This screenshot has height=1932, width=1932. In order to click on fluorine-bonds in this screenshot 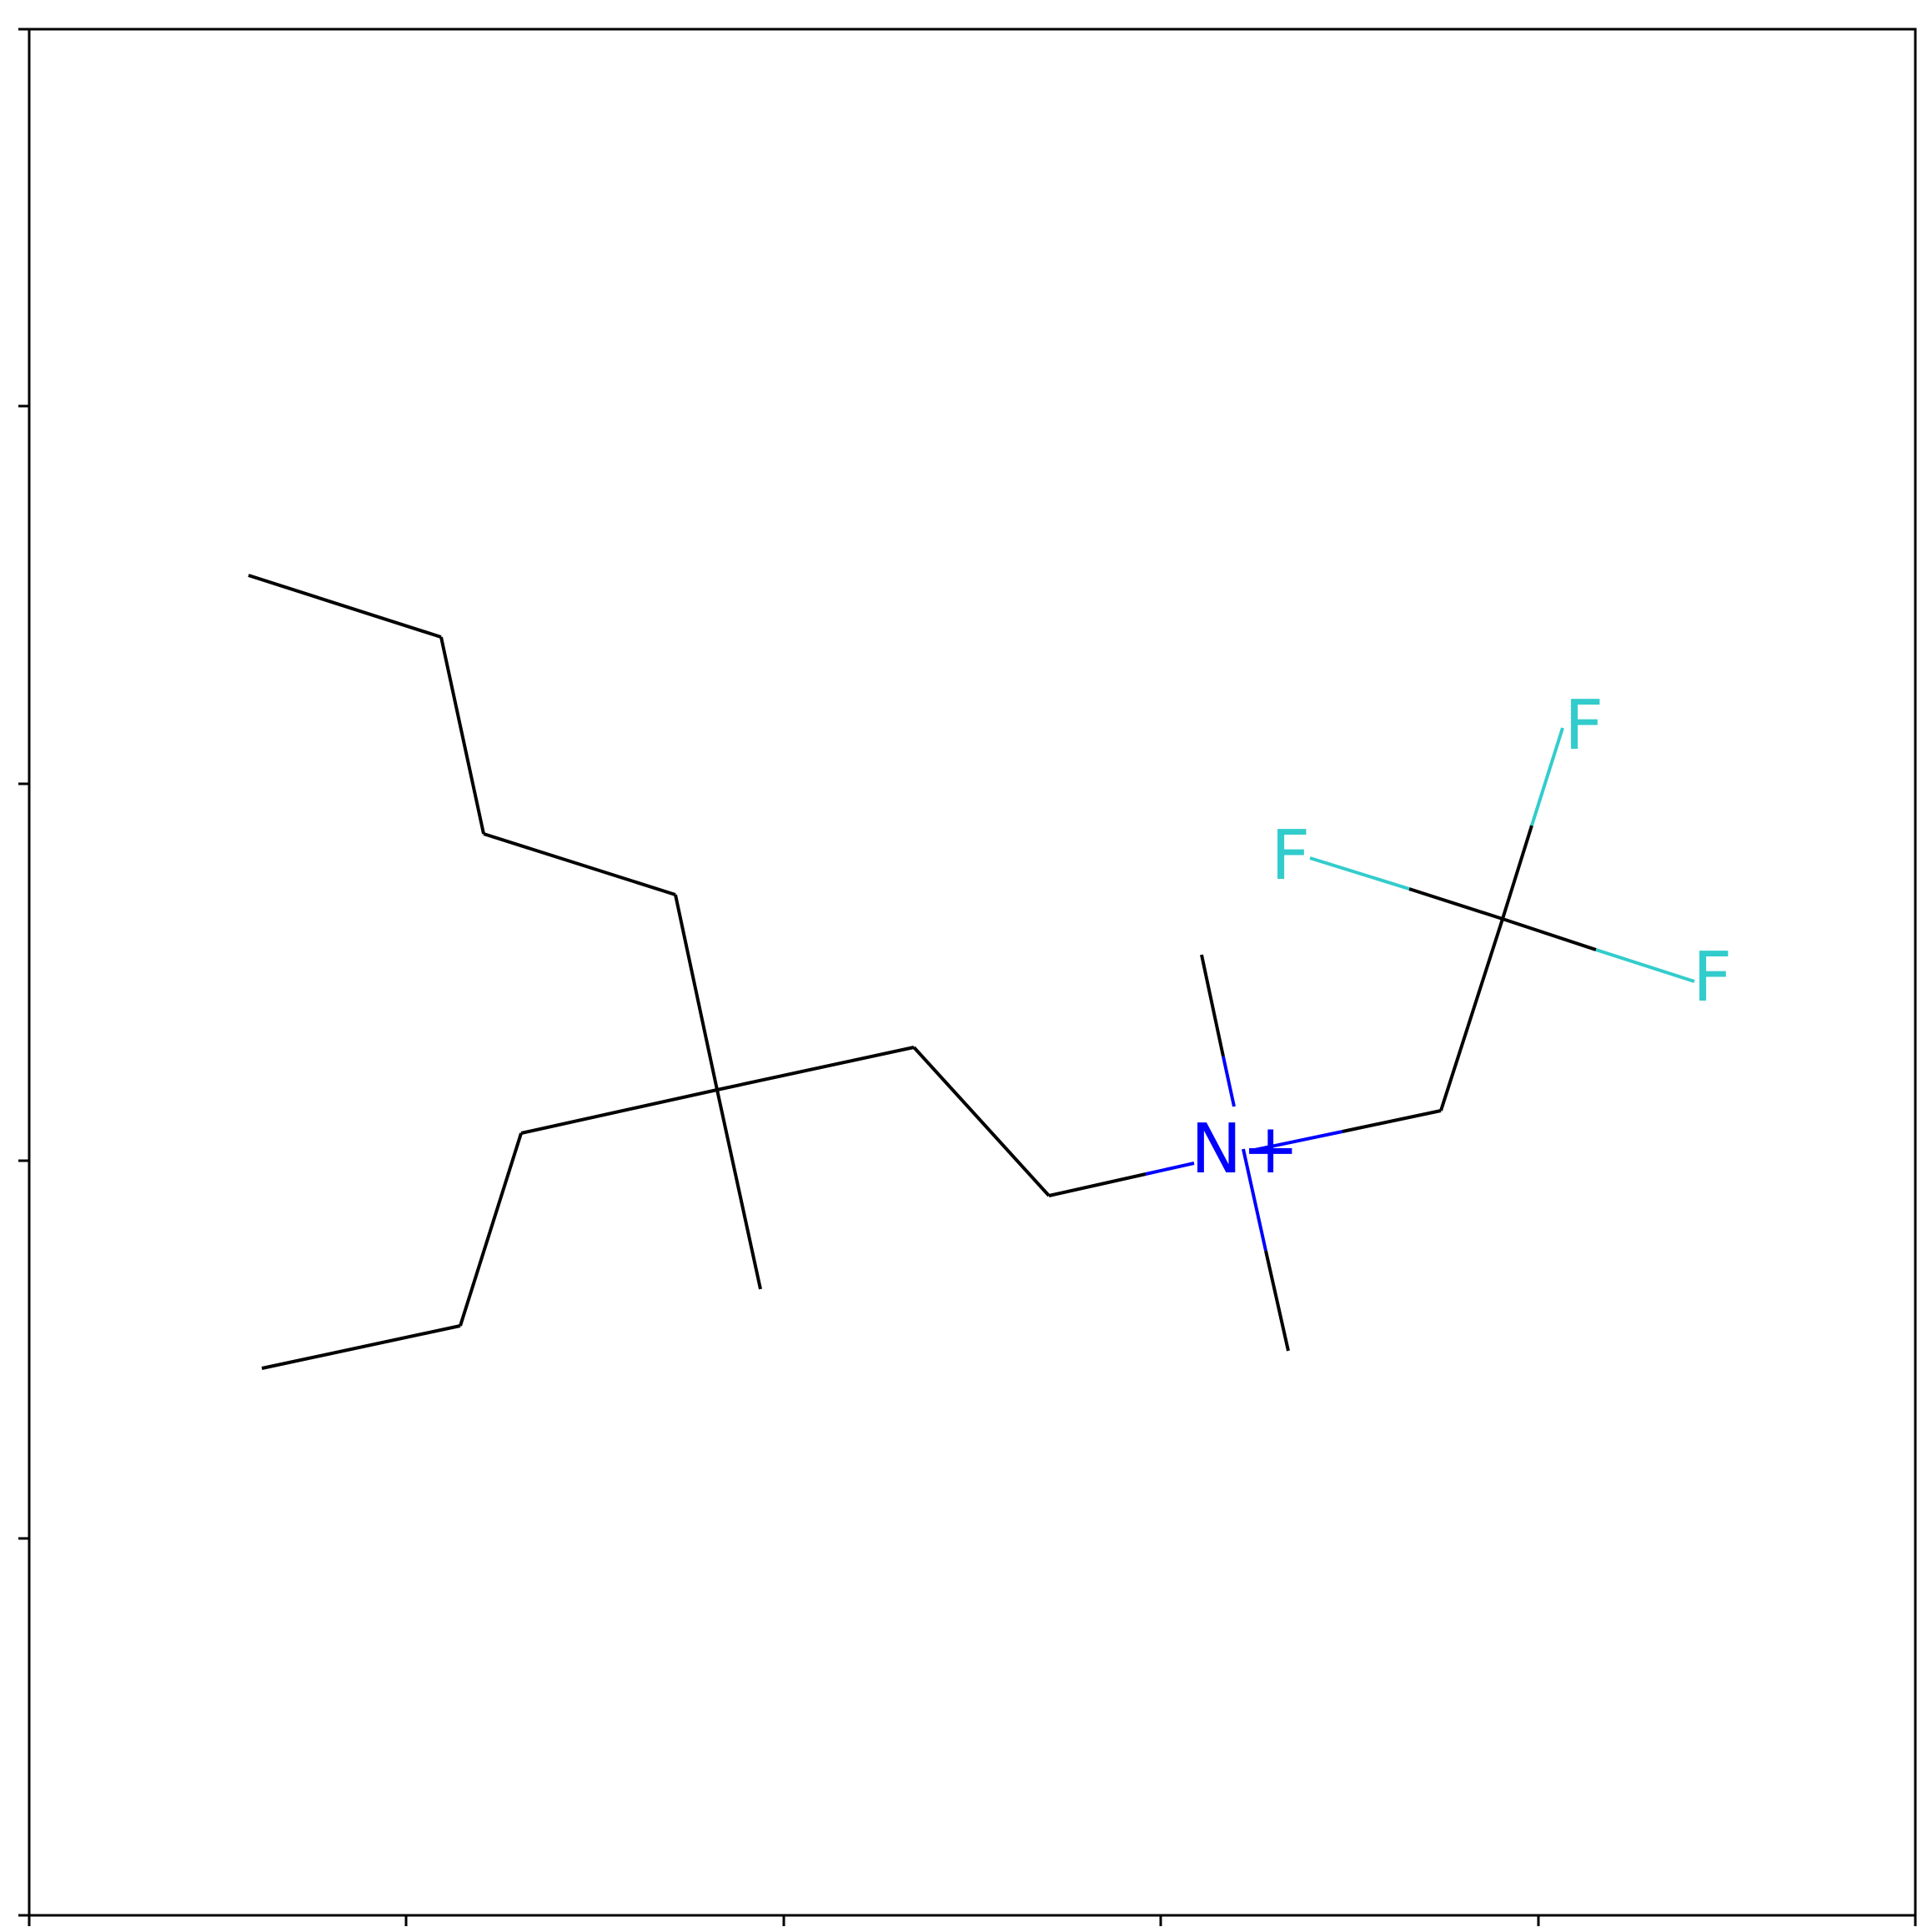, I will do `click(1502, 855)`.